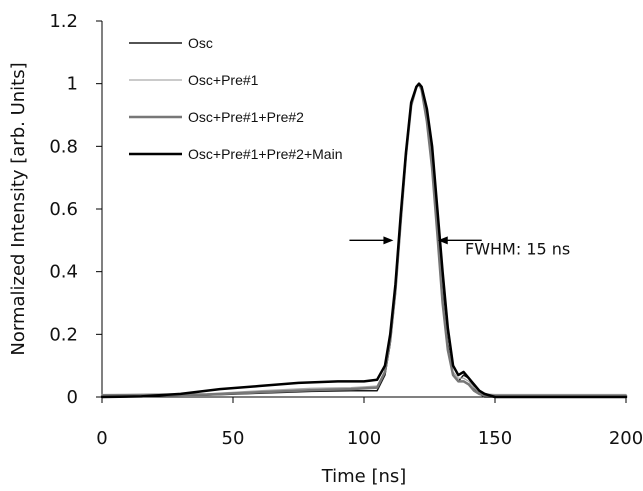  What do you see at coordinates (442, 240) in the screenshot?
I see `fwhm-right-arrowhead` at bounding box center [442, 240].